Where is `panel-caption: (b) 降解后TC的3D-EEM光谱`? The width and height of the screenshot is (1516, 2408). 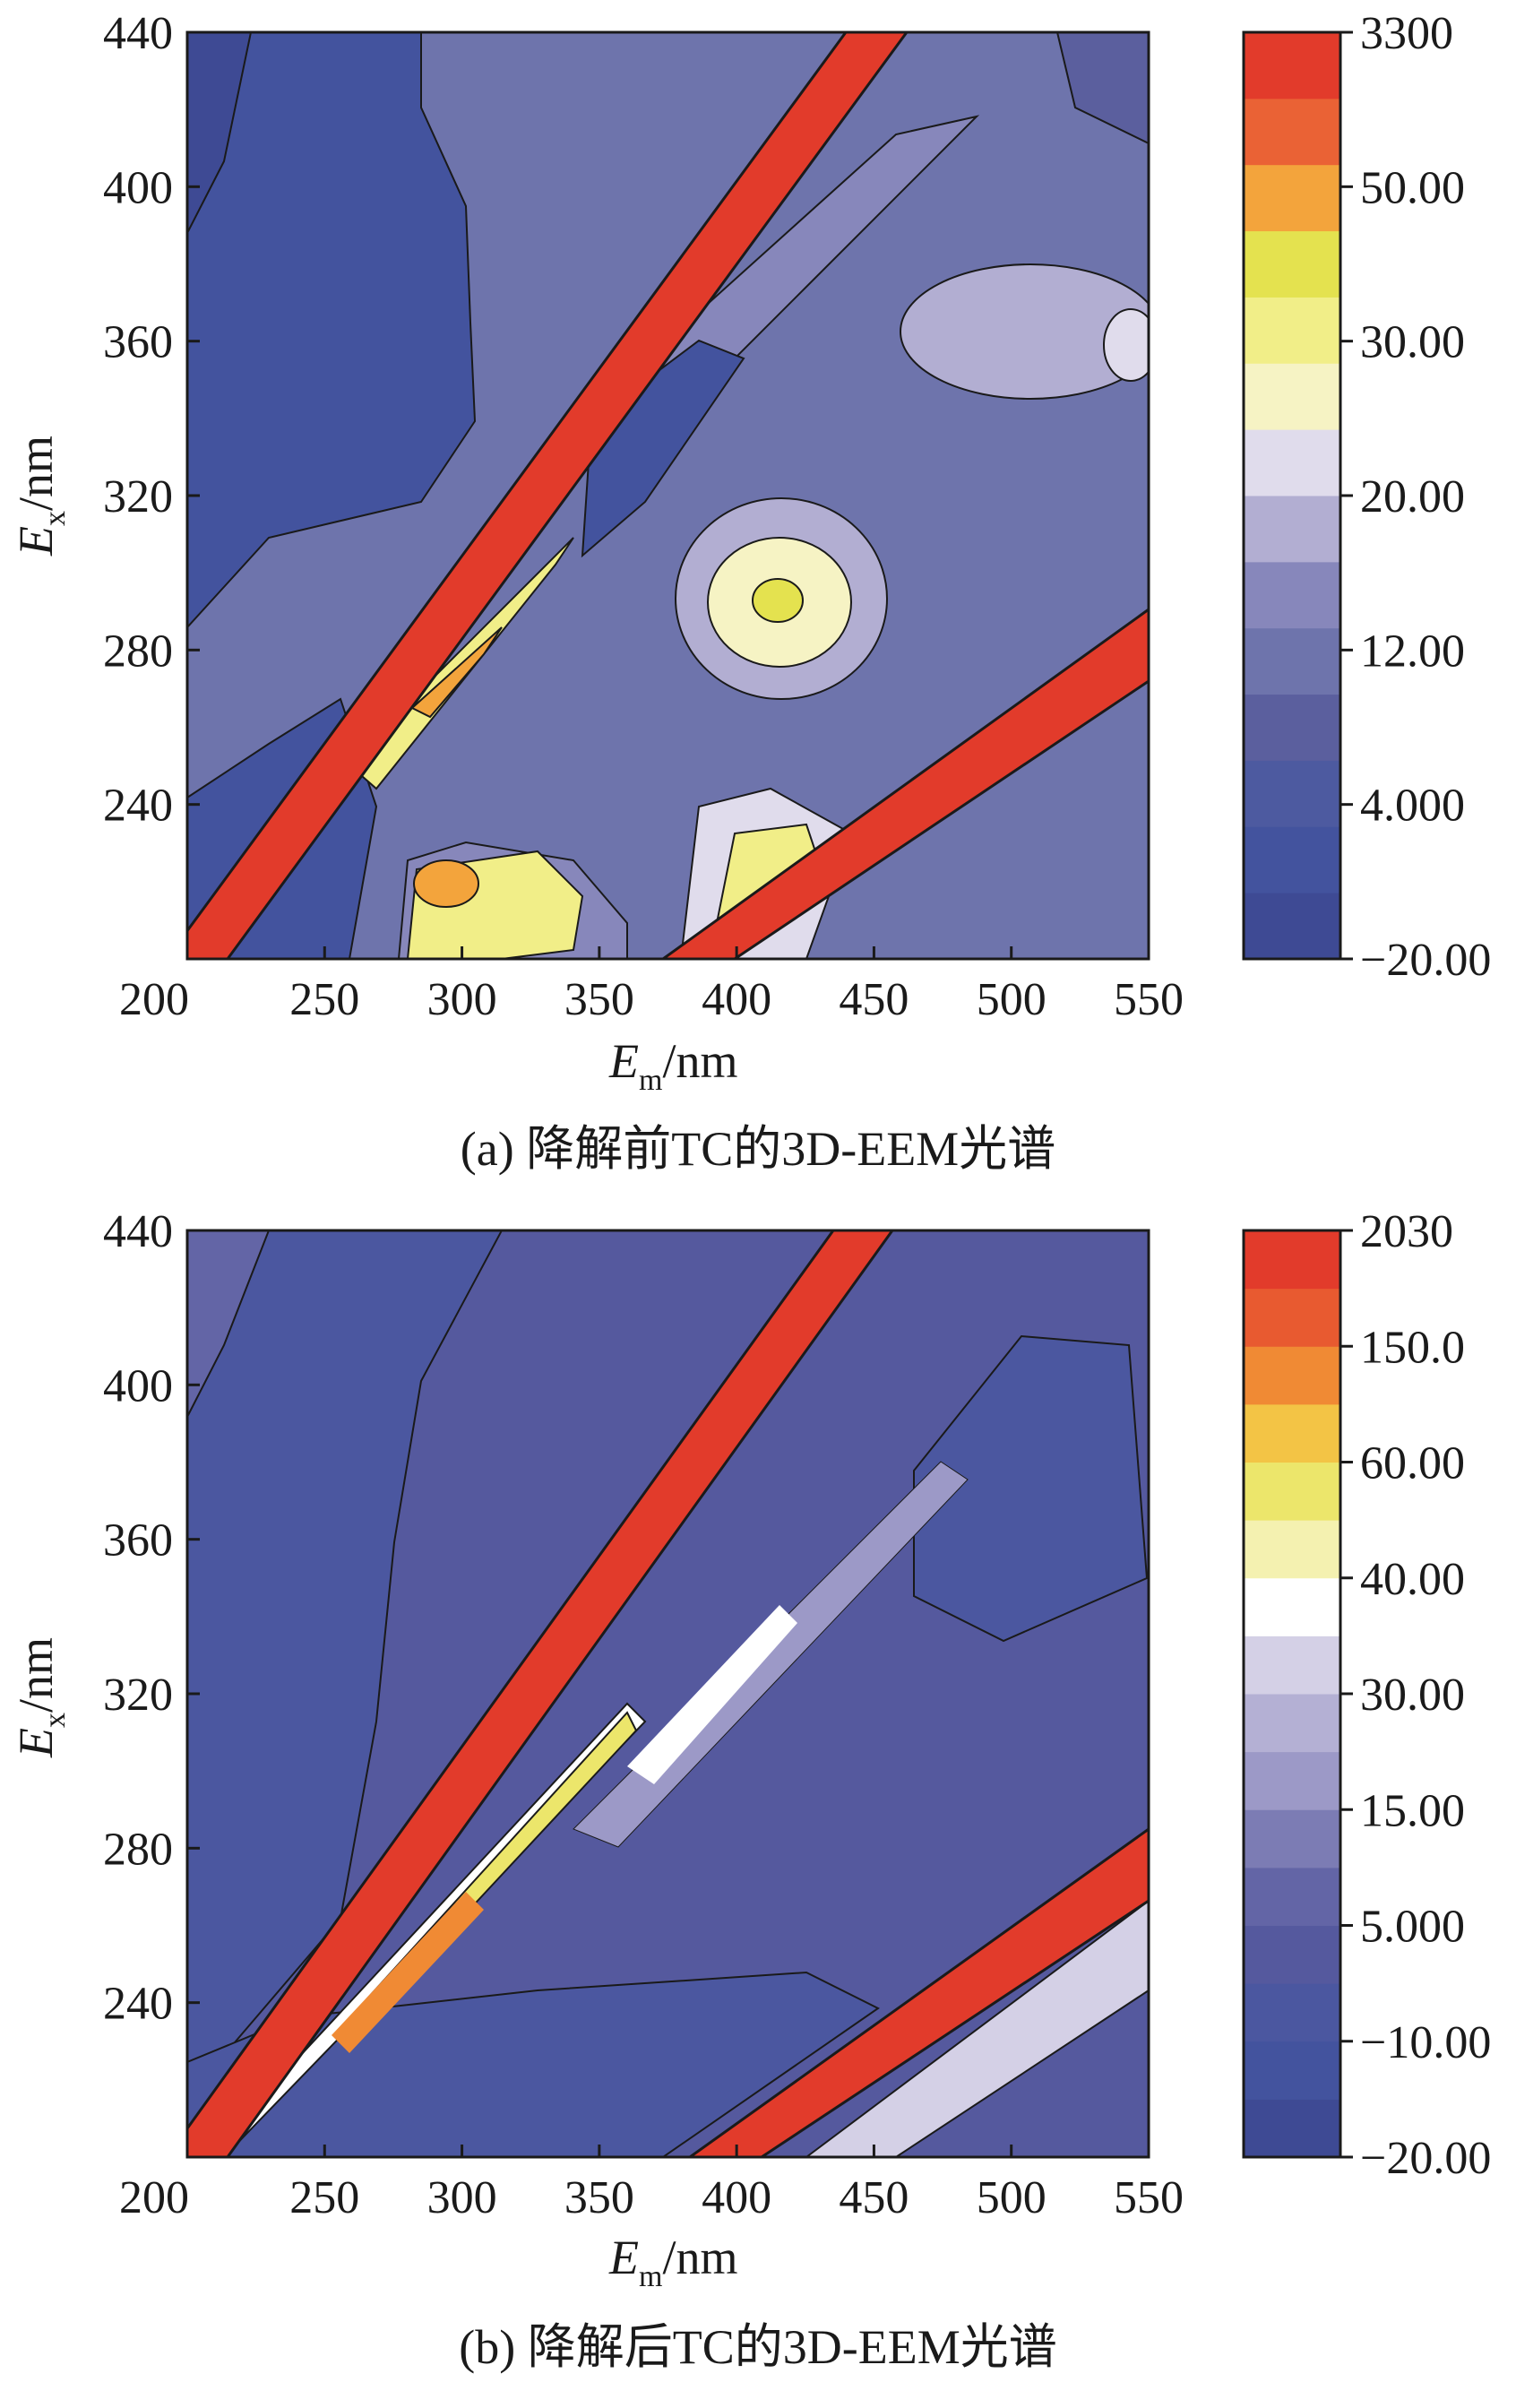 panel-caption: (b) 降解后TC的3D-EEM光谱 is located at coordinates (758, 2347).